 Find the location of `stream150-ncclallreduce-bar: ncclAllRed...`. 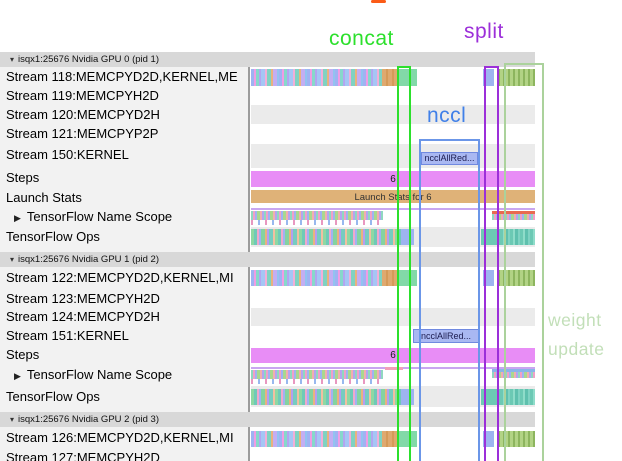

stream150-ncclallreduce-bar: ncclAllRed... is located at coordinates (449, 158).